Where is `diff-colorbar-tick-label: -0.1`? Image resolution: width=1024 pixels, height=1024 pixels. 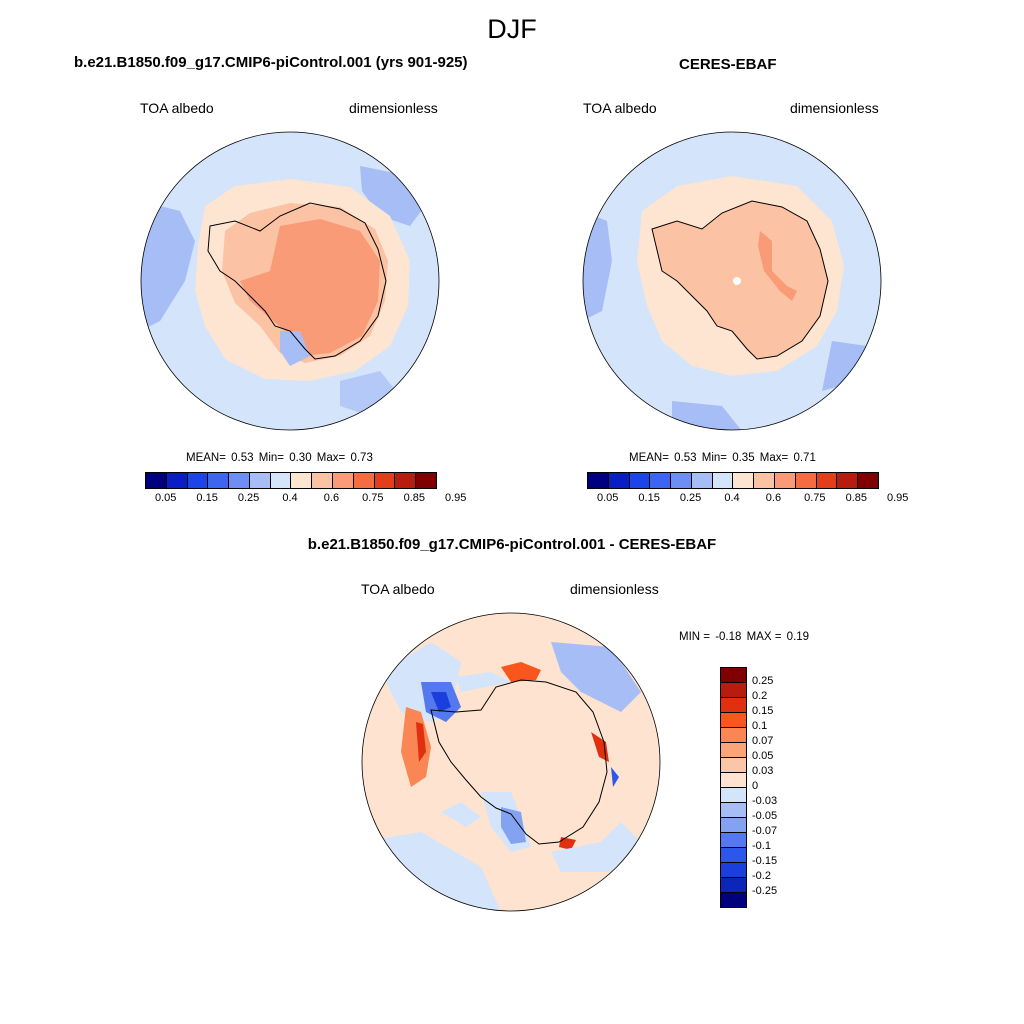 diff-colorbar-tick-label: -0.1 is located at coordinates (761, 846).